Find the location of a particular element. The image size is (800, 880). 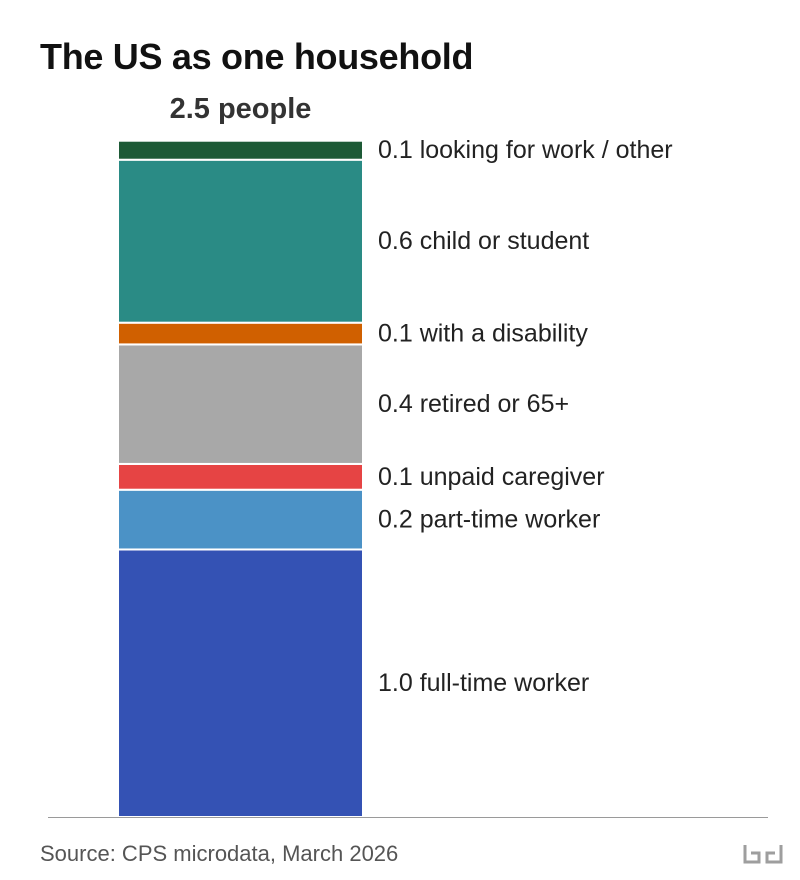

bar-segment-looking-for-work-other is located at coordinates (240, 150).